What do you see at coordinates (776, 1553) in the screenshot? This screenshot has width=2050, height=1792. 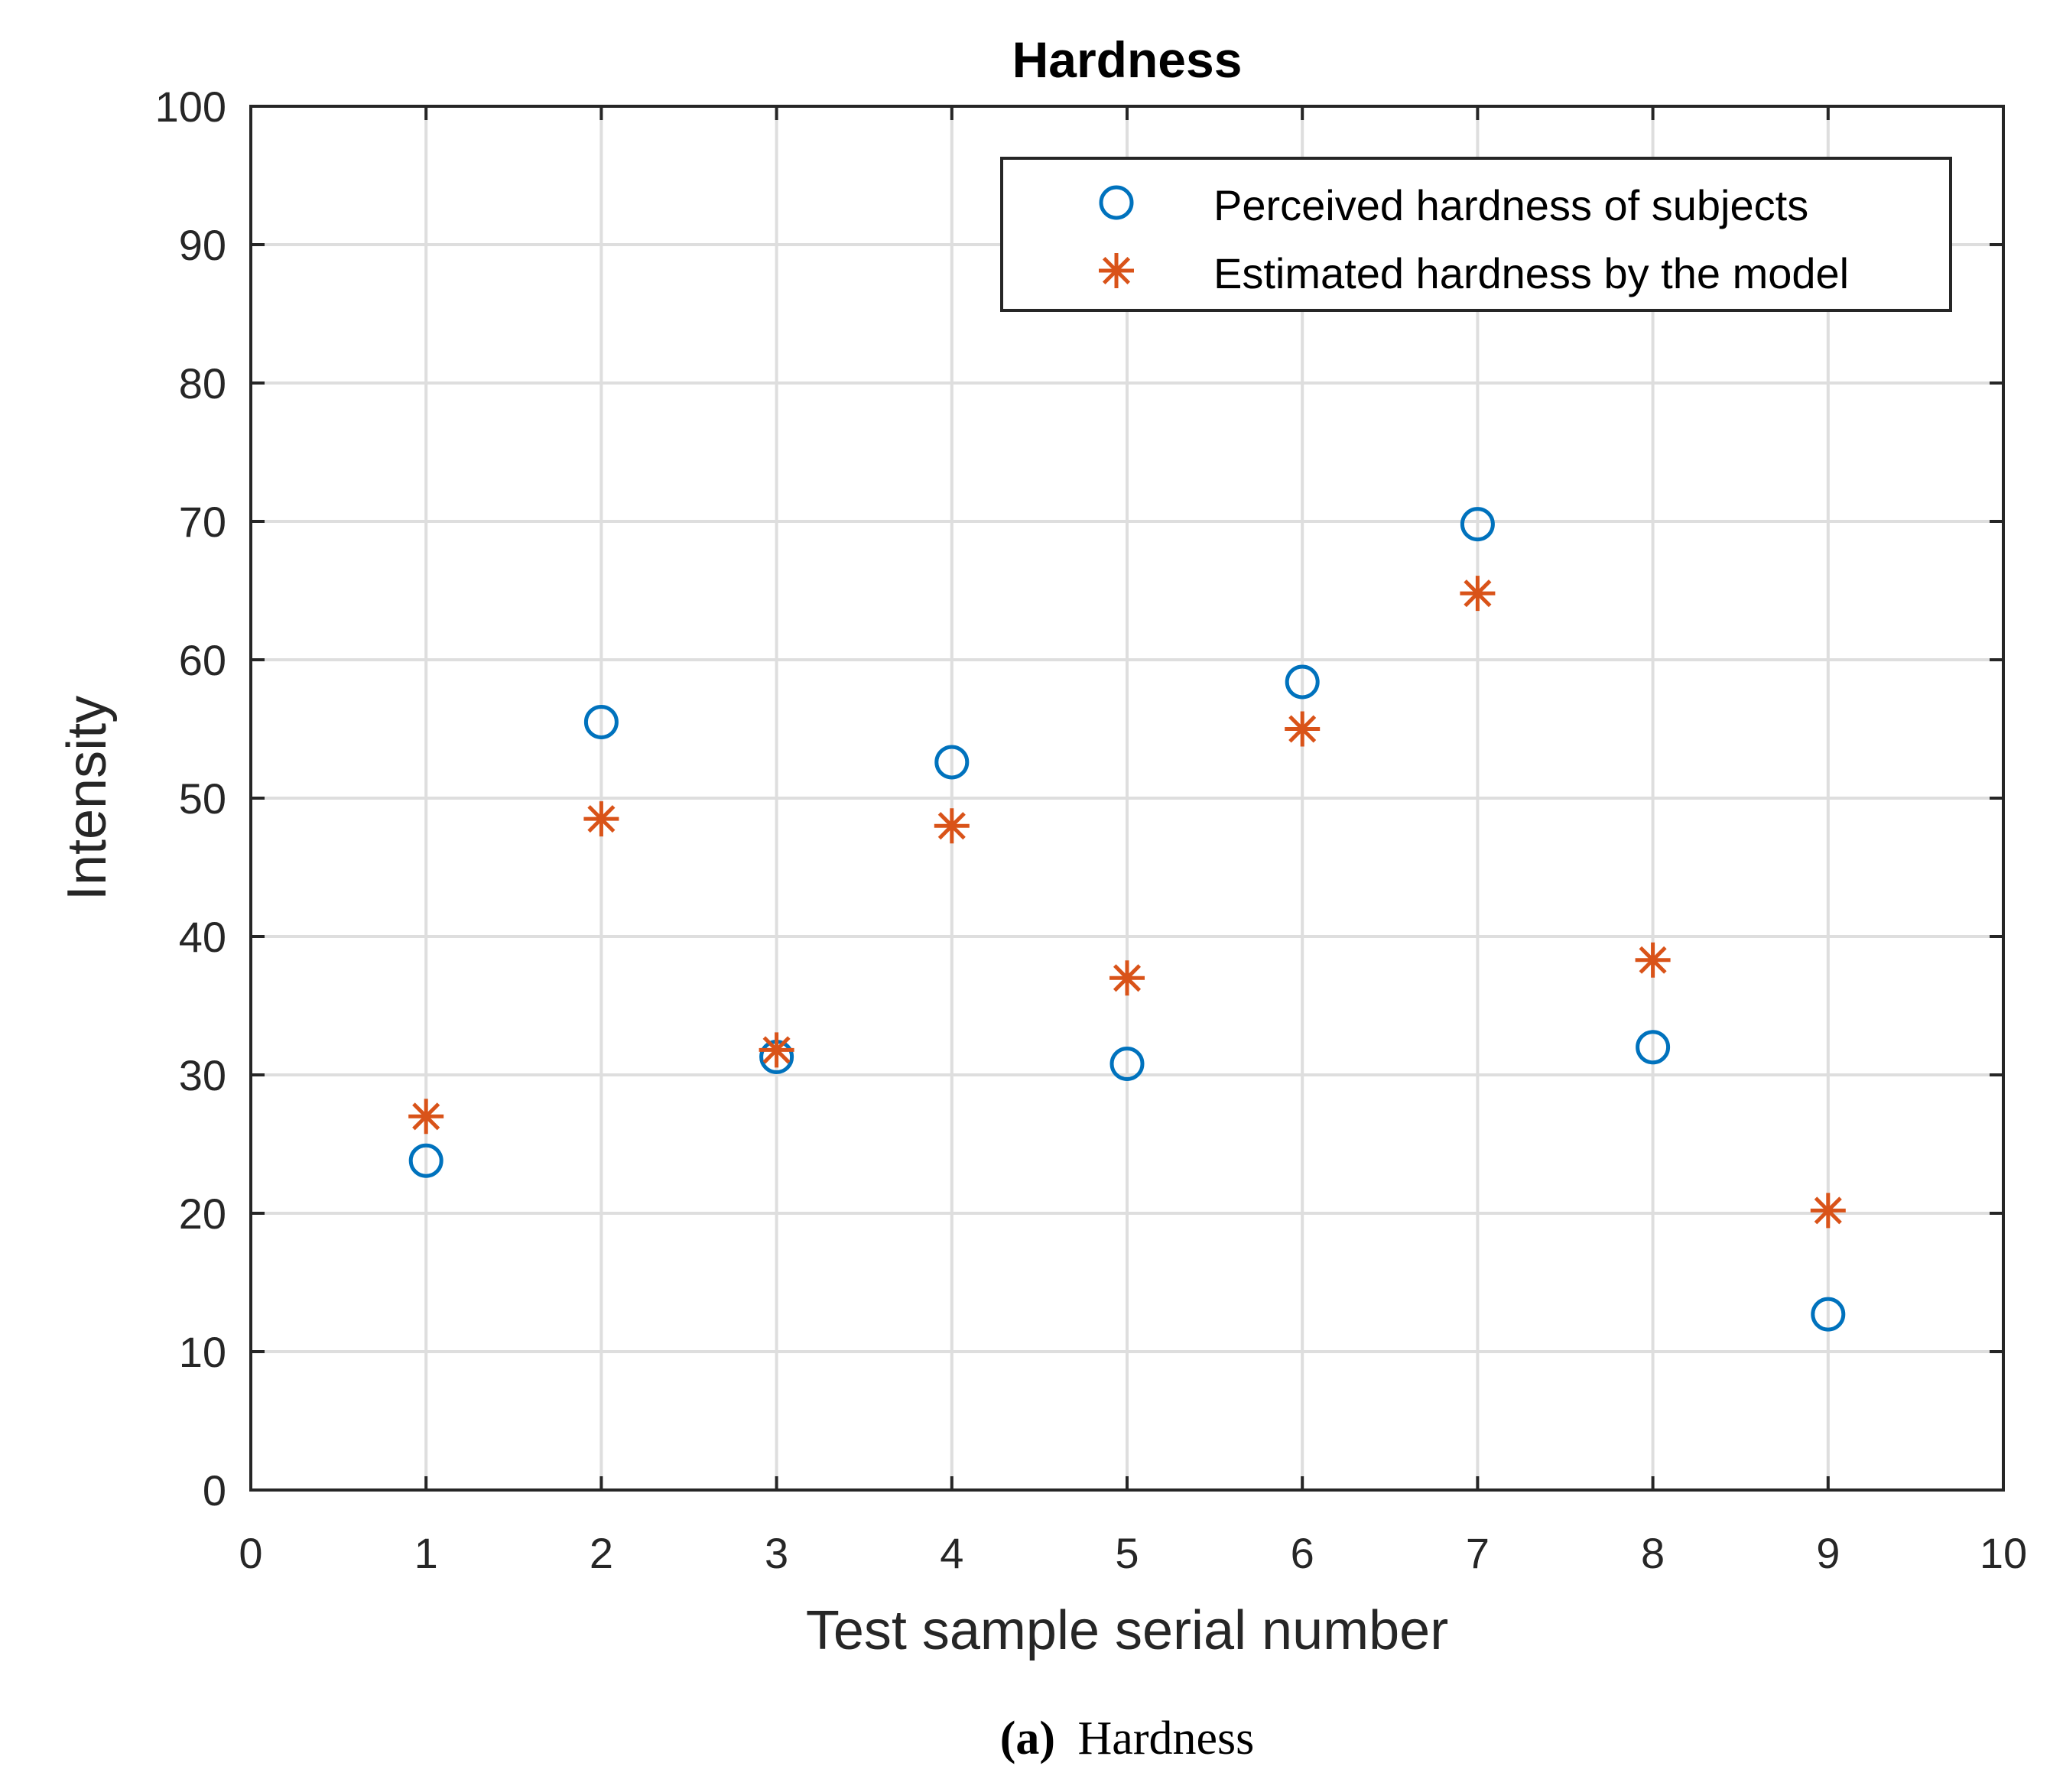 I see `x-tick-label: 3` at bounding box center [776, 1553].